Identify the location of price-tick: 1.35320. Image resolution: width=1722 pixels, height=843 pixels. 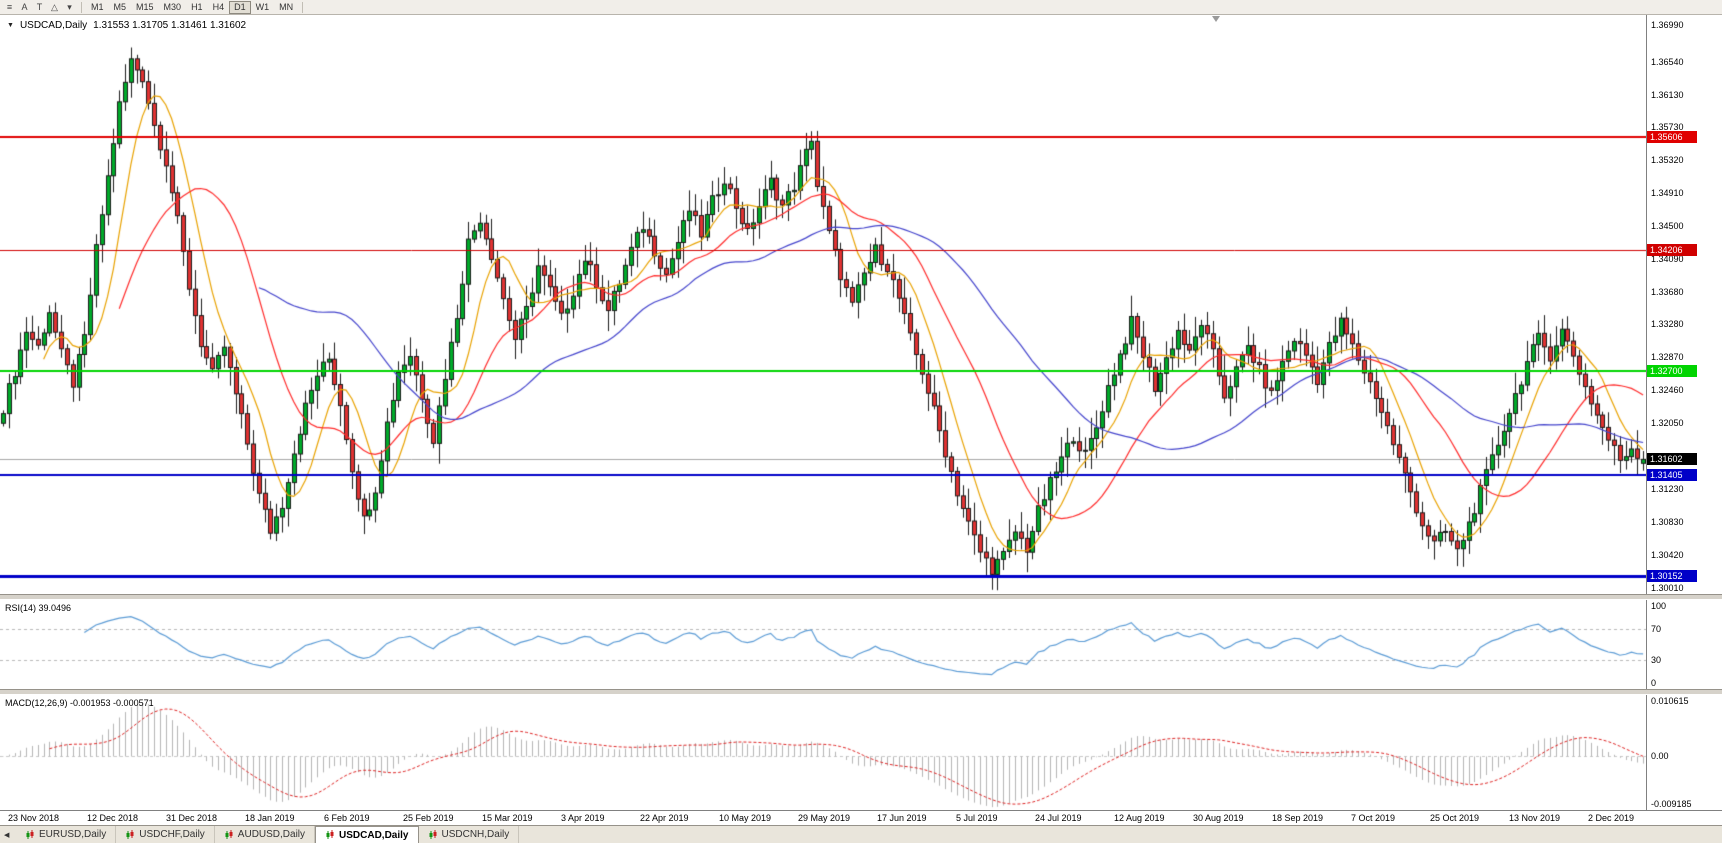
(1667, 159).